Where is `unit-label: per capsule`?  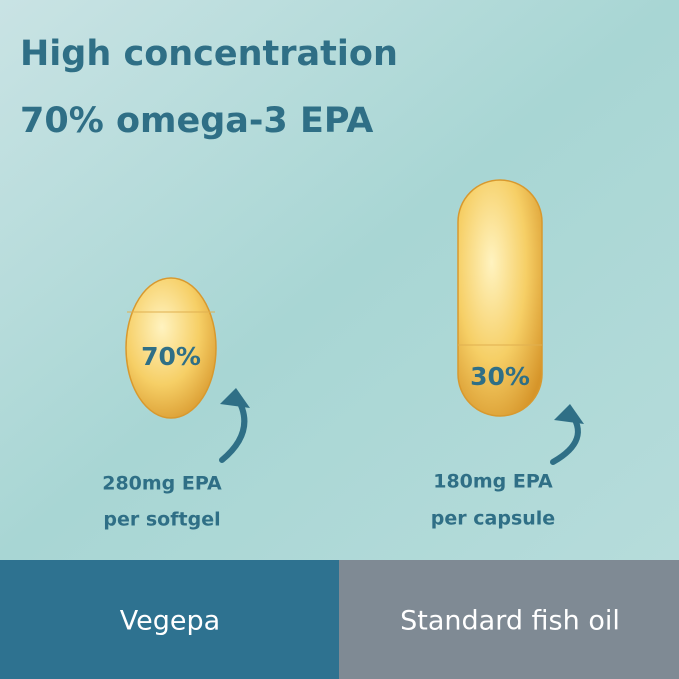 unit-label: per capsule is located at coordinates (493, 519).